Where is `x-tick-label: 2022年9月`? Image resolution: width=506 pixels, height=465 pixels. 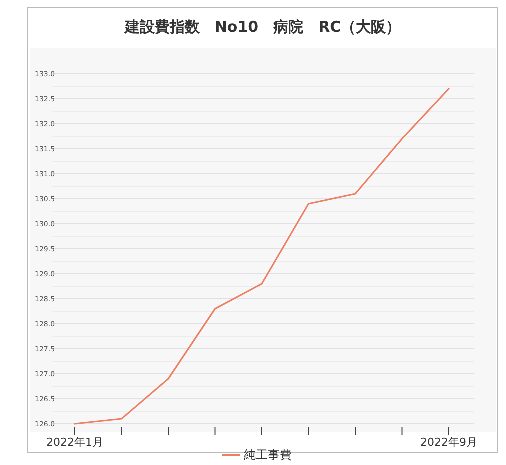
x-tick-label: 2022年9月 is located at coordinates (449, 442).